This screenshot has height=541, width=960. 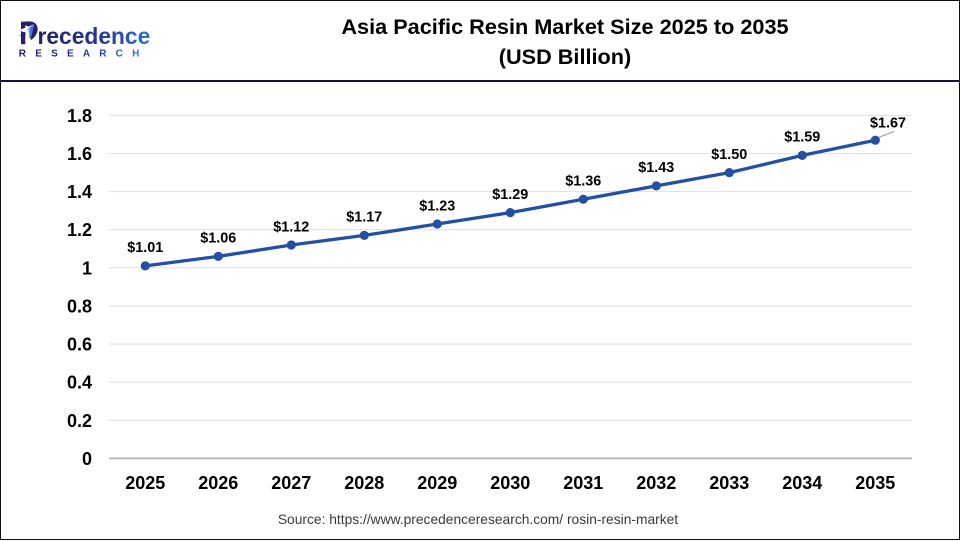 What do you see at coordinates (79, 307) in the screenshot?
I see `svg-text: 0.8` at bounding box center [79, 307].